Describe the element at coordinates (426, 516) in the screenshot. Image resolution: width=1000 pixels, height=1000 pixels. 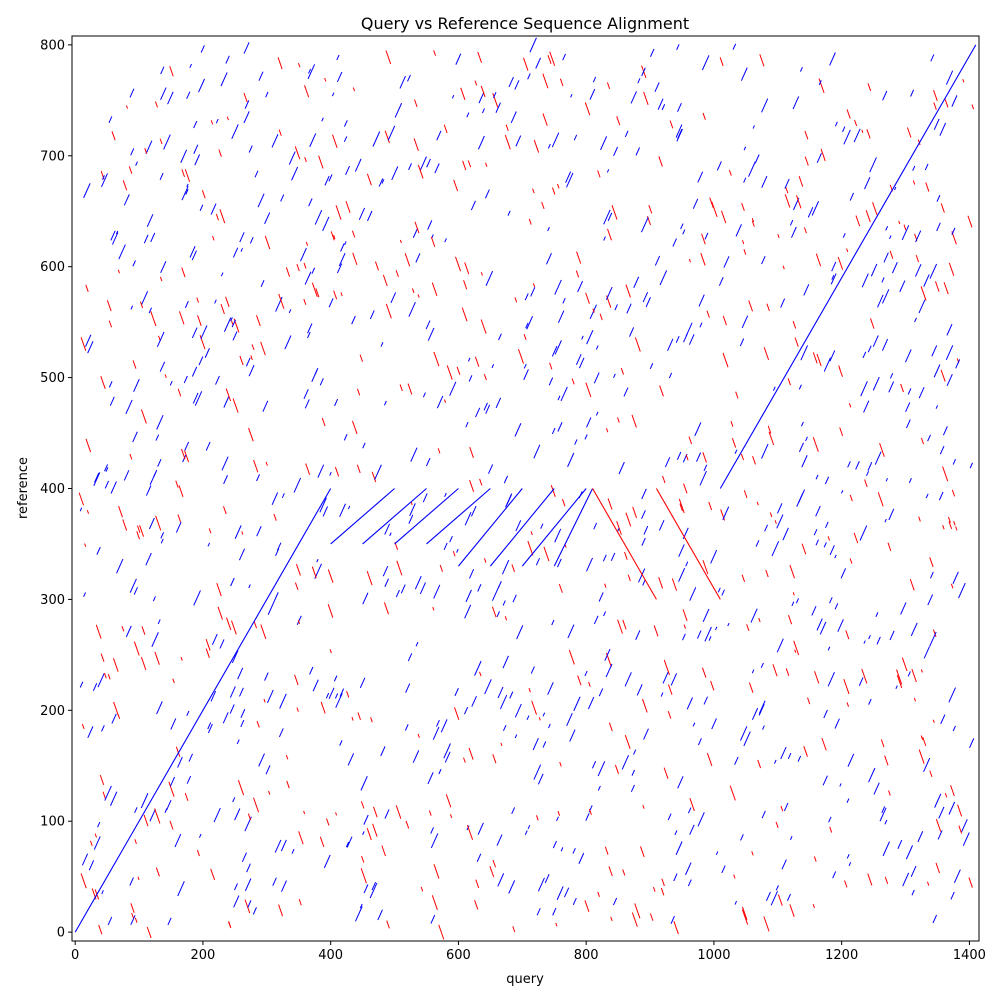
I see `forward-alignment-line` at that location.